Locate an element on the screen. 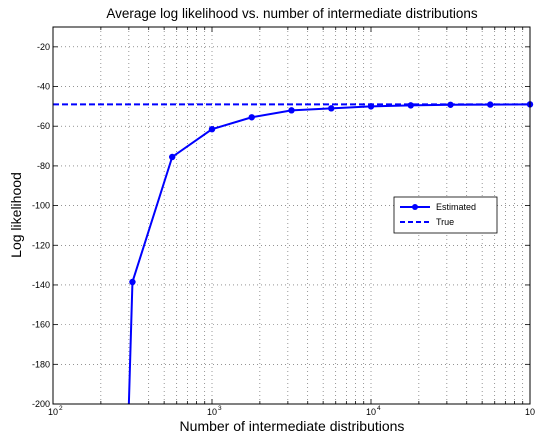 The height and width of the screenshot is (436, 535). y-tick-label: -200 is located at coordinates (41, 404).